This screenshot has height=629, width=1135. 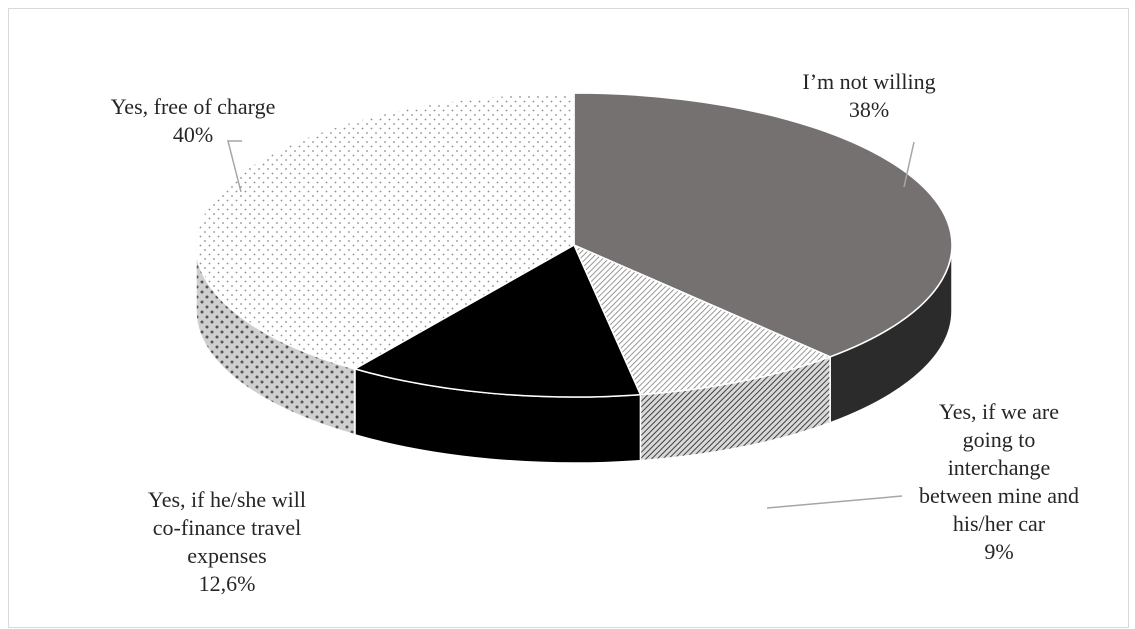 What do you see at coordinates (999, 411) in the screenshot?
I see `slice-name-line: Yes, if we are` at bounding box center [999, 411].